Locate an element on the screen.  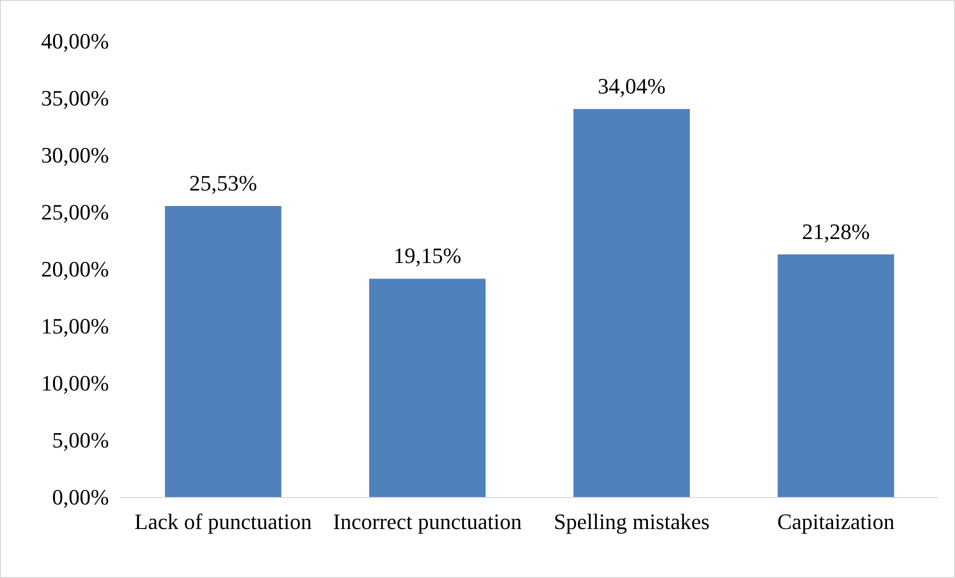
x-tick-label: Lack of punctuation is located at coordinates (223, 521).